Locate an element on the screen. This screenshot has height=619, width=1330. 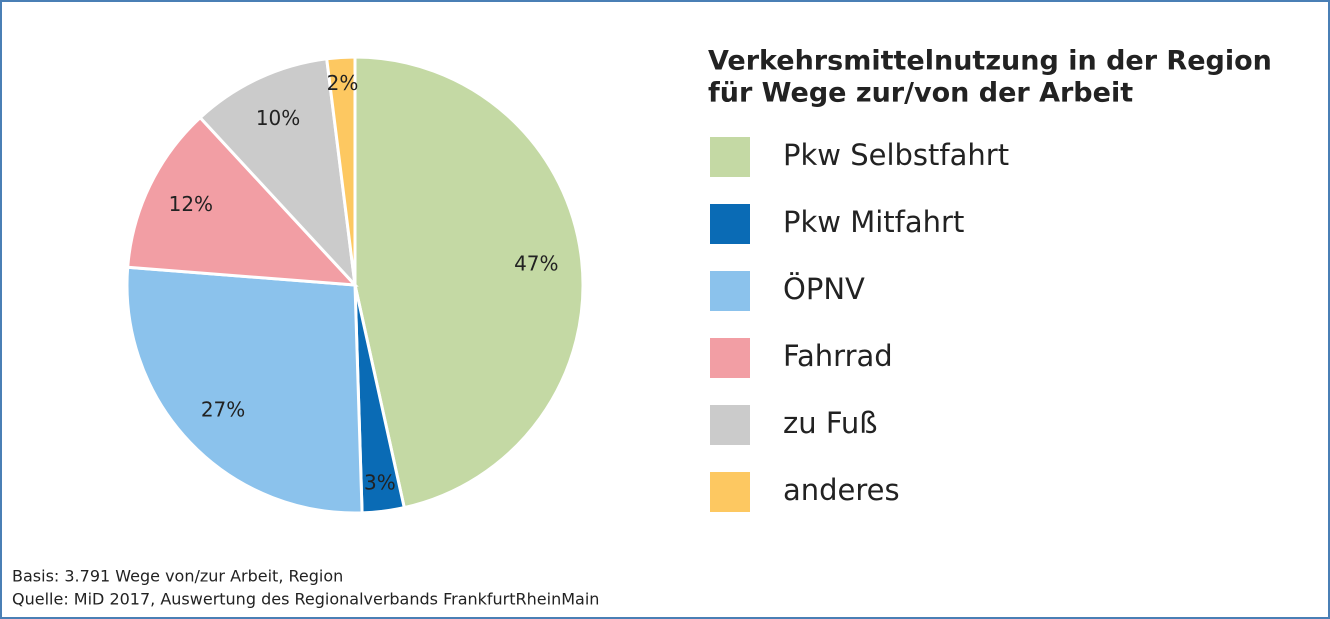
chart-title: für Wege zur/von der Arbeit is located at coordinates (920, 93).